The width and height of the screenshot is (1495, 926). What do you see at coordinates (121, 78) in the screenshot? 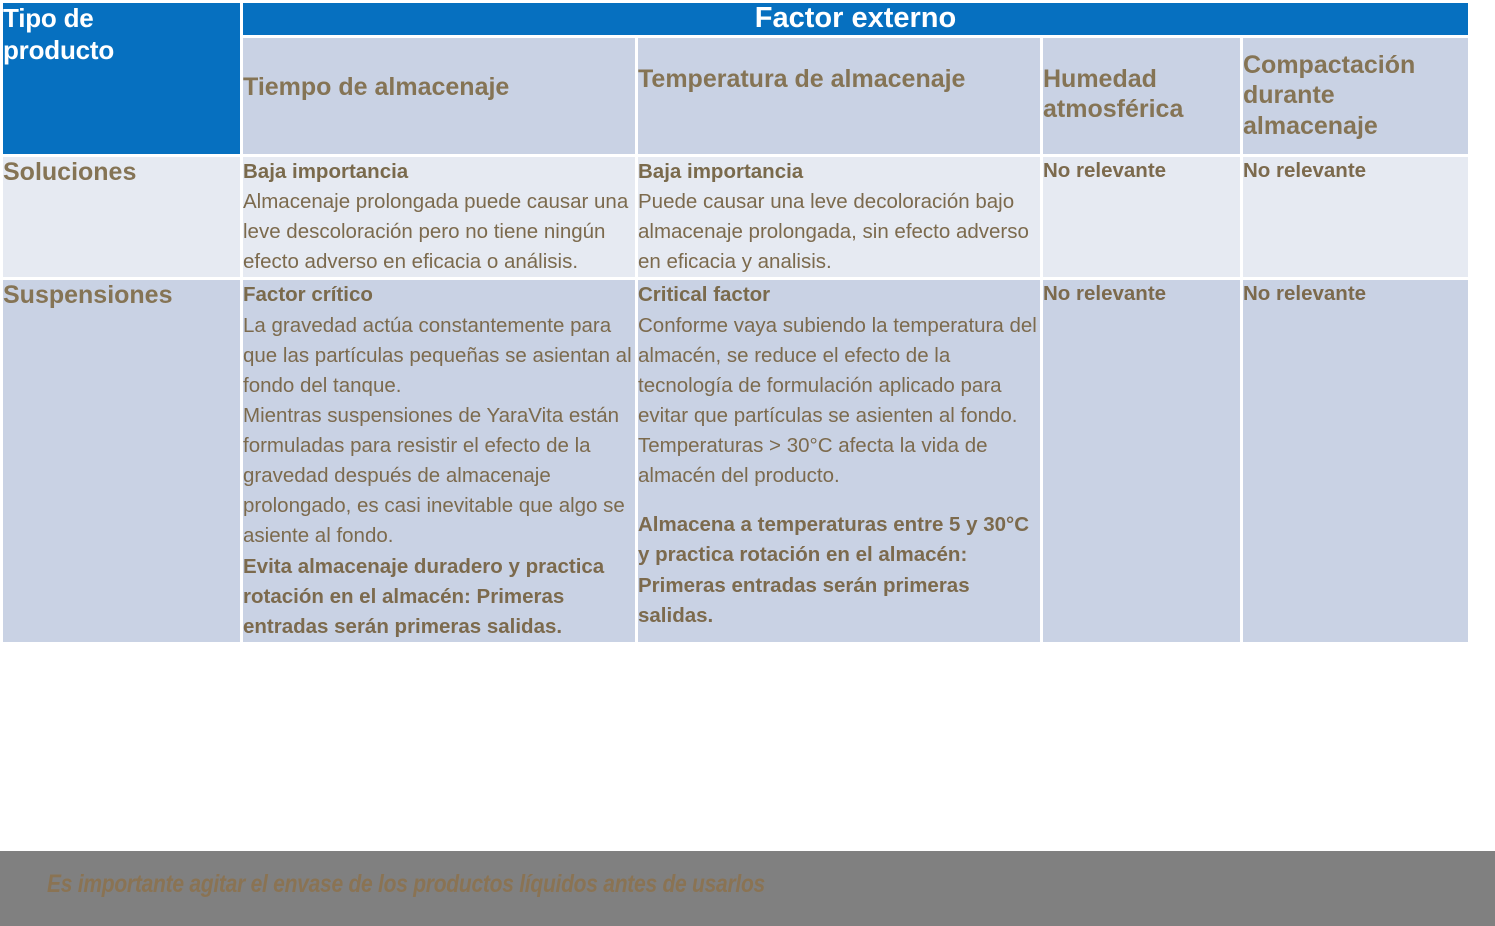
I see `corner-header-tipo-de-producto: Tipo de producto` at bounding box center [121, 78].